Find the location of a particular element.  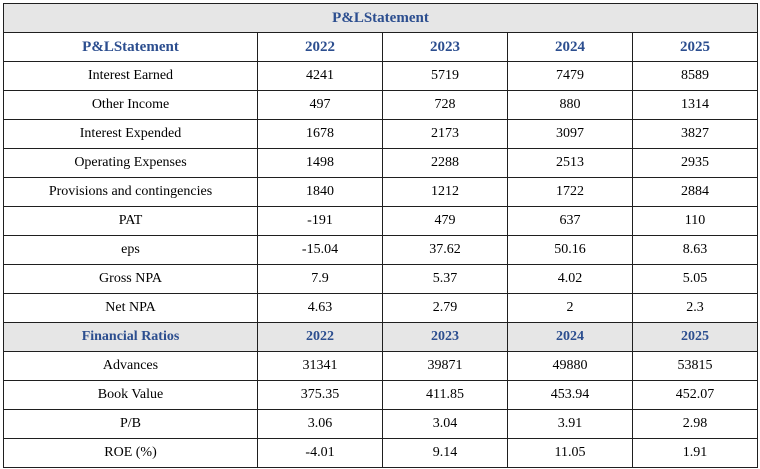

table-cell: 1212 is located at coordinates (445, 192).